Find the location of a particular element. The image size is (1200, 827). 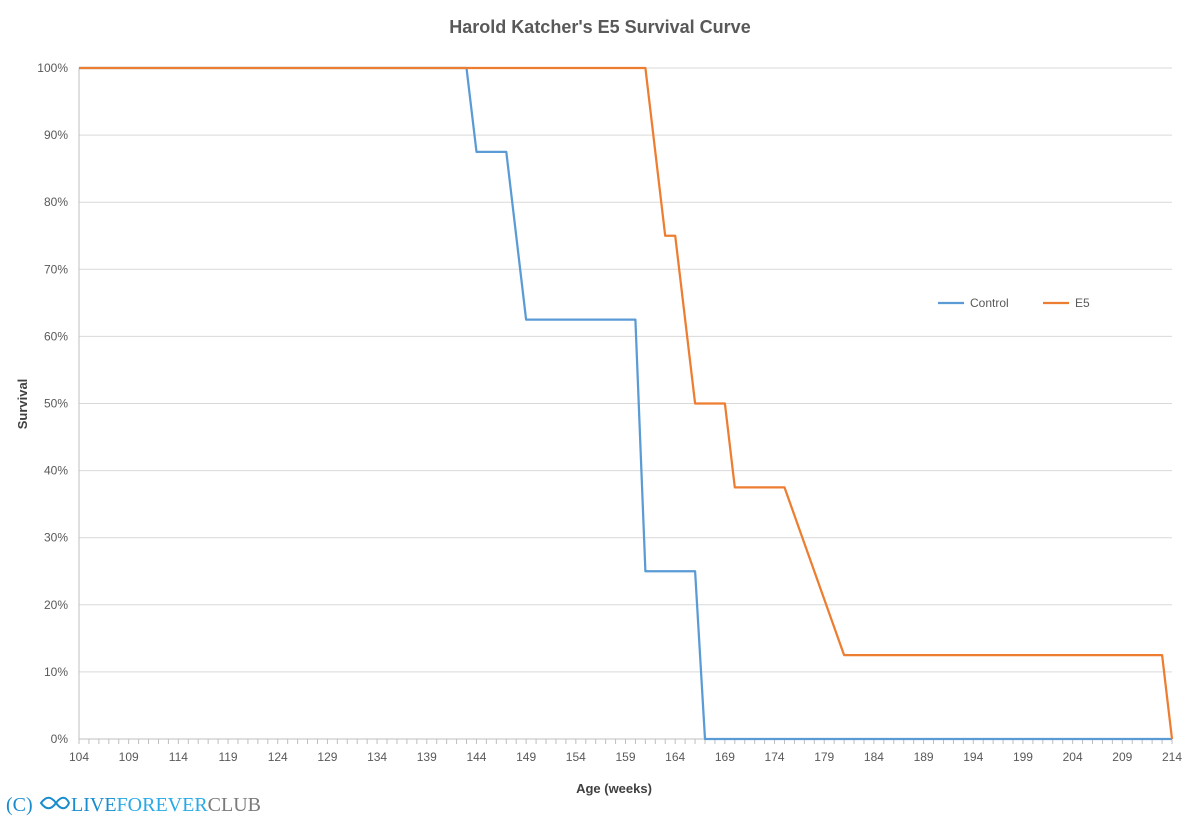

x-tick-label: 164 is located at coordinates (675, 757).